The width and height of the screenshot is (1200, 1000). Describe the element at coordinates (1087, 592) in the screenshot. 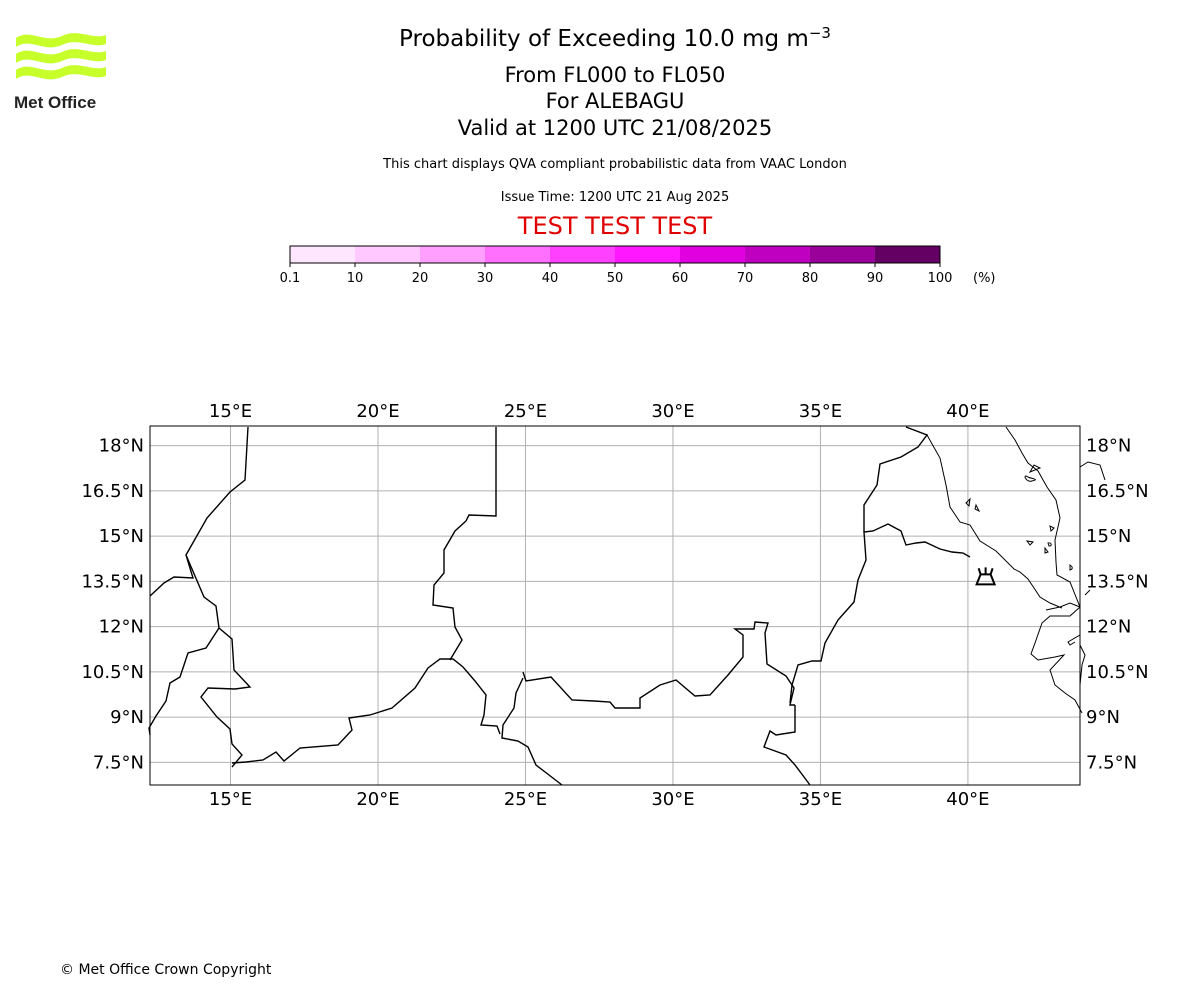

I see `coast-yemen` at that location.